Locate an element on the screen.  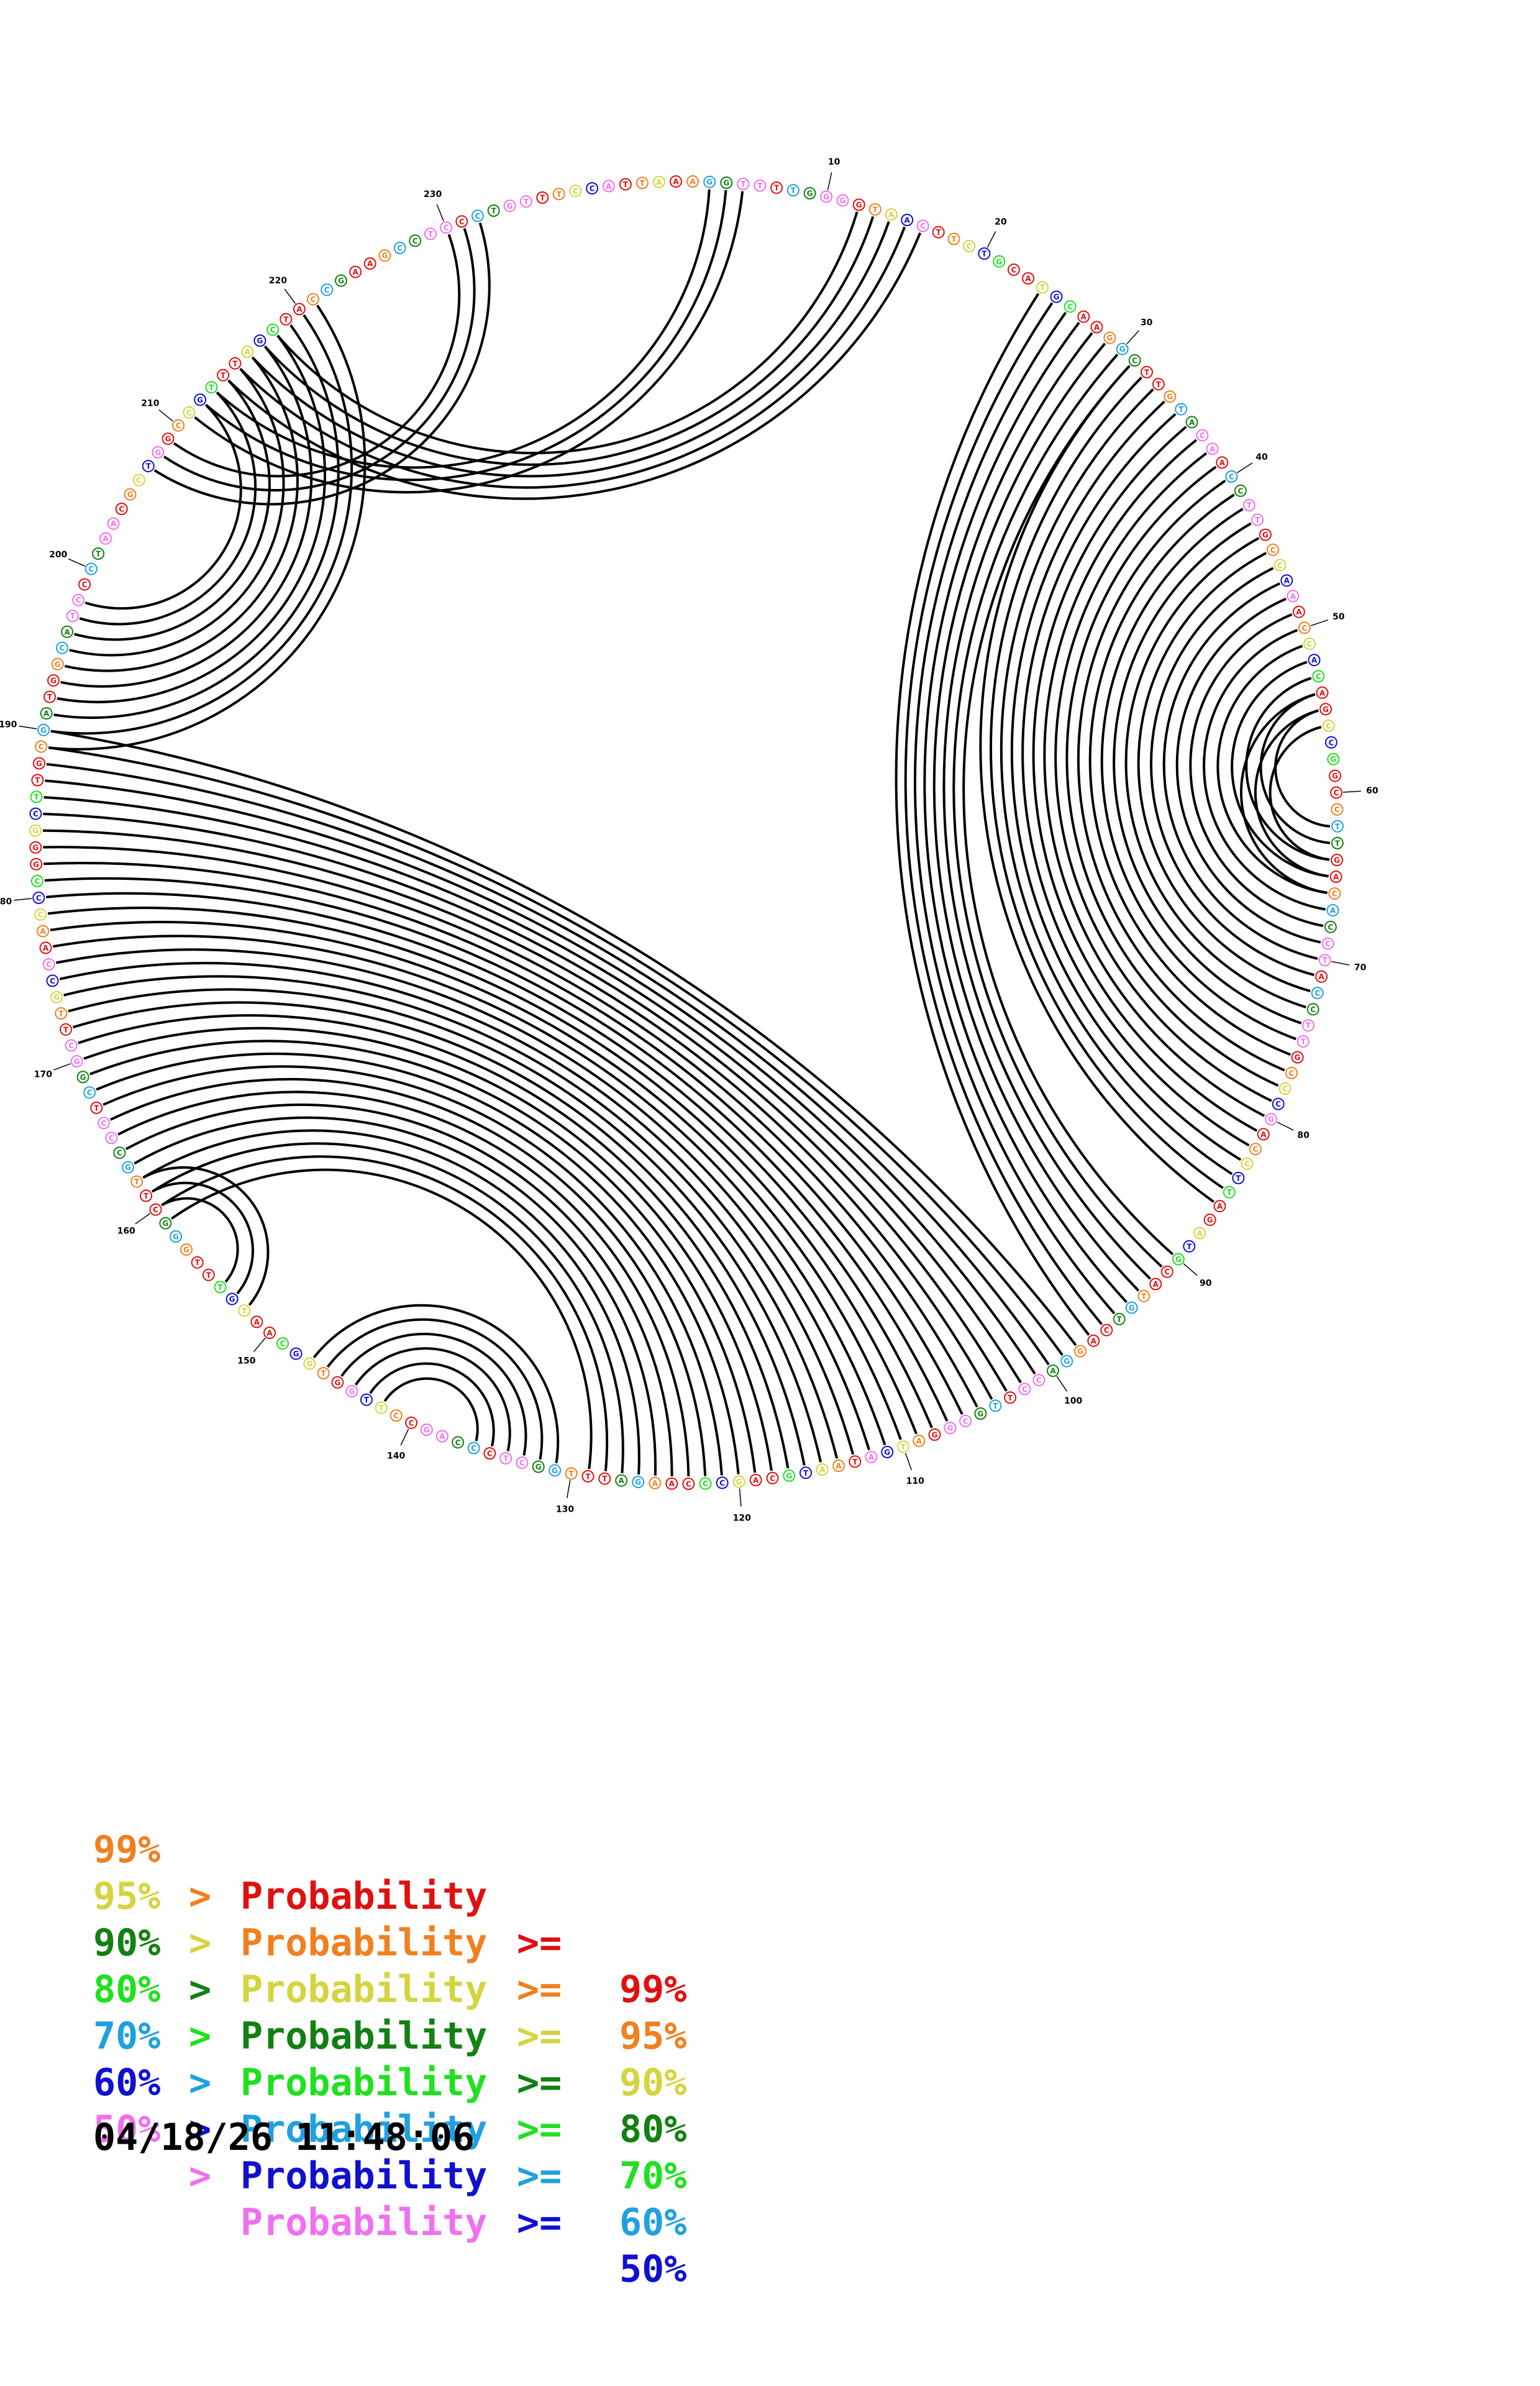
tick-label: 40 is located at coordinates (1261, 457).